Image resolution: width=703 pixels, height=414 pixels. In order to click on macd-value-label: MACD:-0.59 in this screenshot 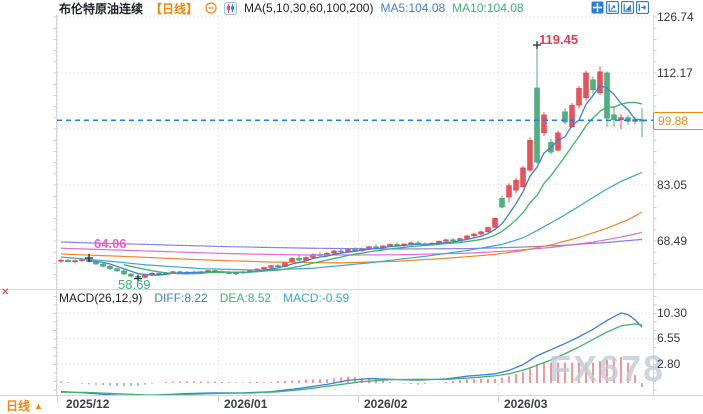, I will do `click(316, 298)`.